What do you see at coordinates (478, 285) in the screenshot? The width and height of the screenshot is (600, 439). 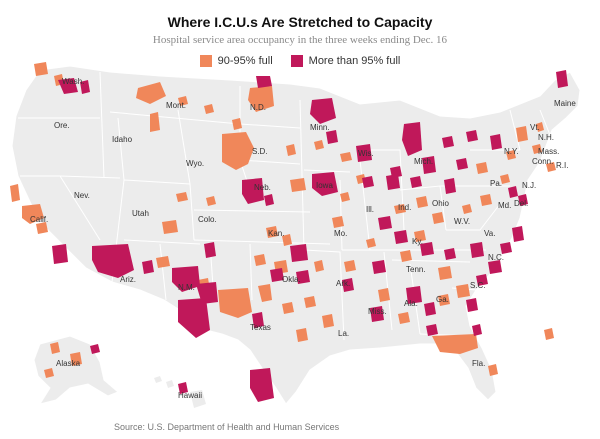 I see `state-label: S.C.` at bounding box center [478, 285].